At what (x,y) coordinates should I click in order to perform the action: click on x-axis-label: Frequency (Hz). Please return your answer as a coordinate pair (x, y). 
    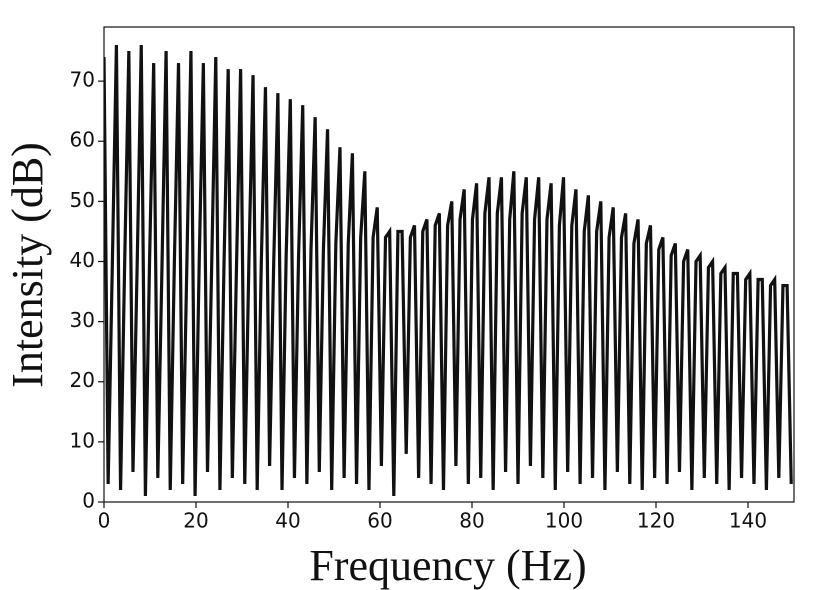
    Looking at the image, I should click on (447, 565).